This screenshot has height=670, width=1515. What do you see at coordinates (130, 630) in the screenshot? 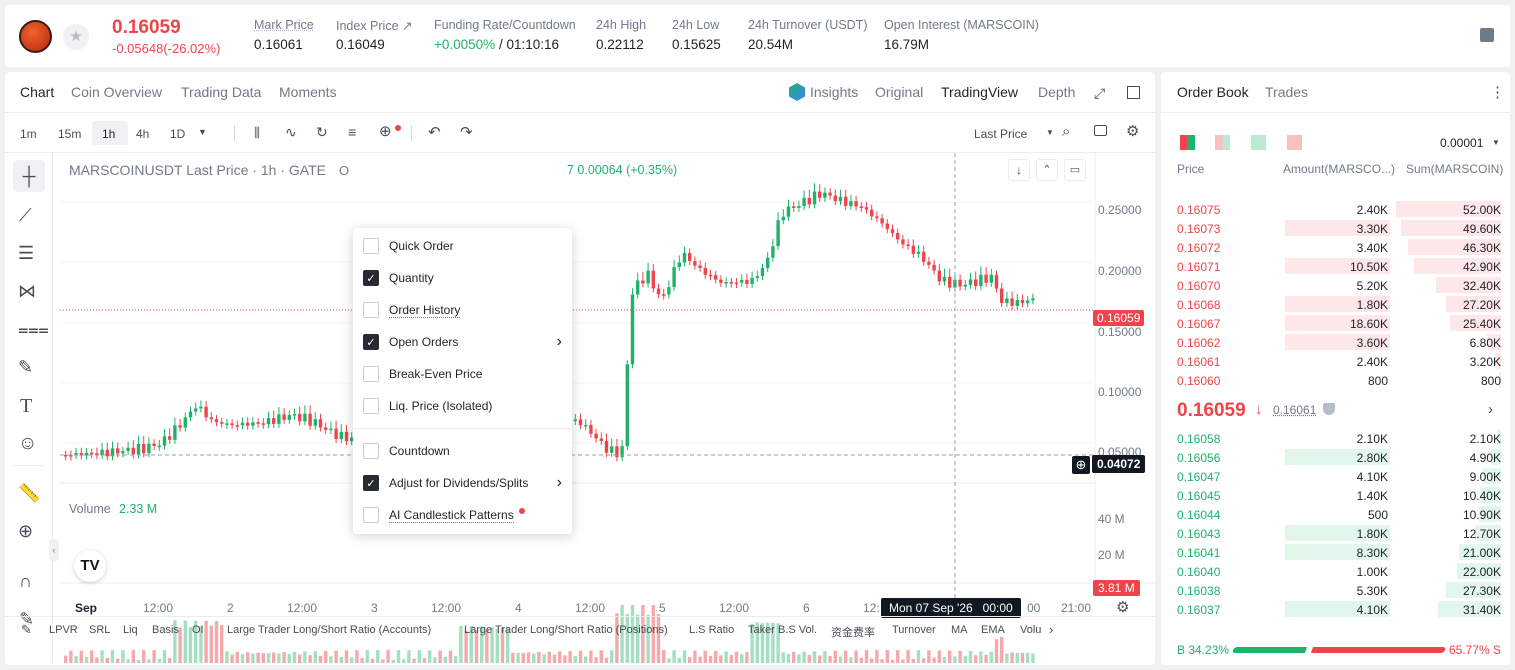
I see `indicator-2: Liq` at bounding box center [130, 630].